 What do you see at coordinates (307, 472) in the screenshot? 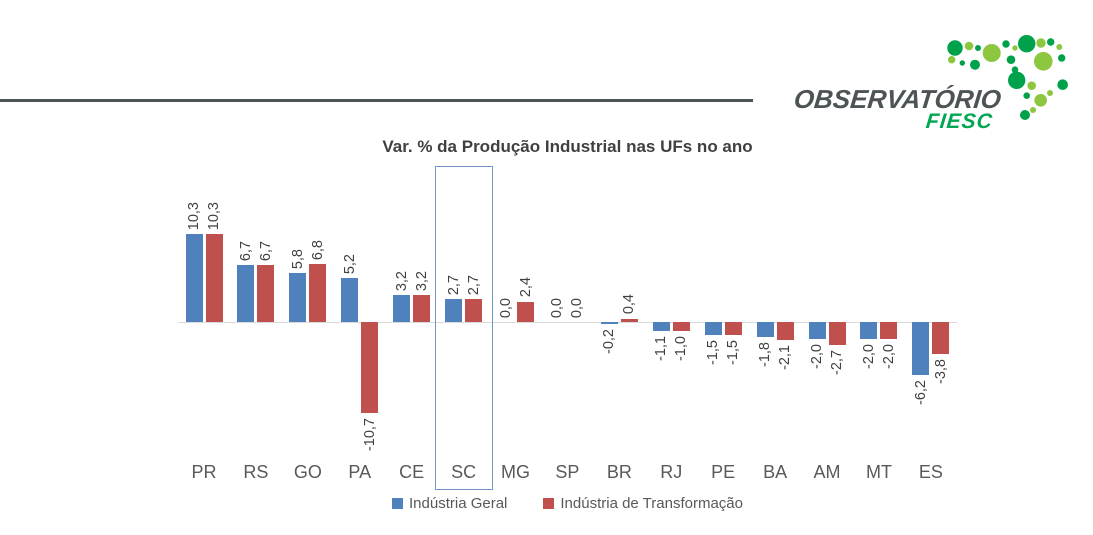
I see `x-axis-label-GO: GO` at bounding box center [307, 472].